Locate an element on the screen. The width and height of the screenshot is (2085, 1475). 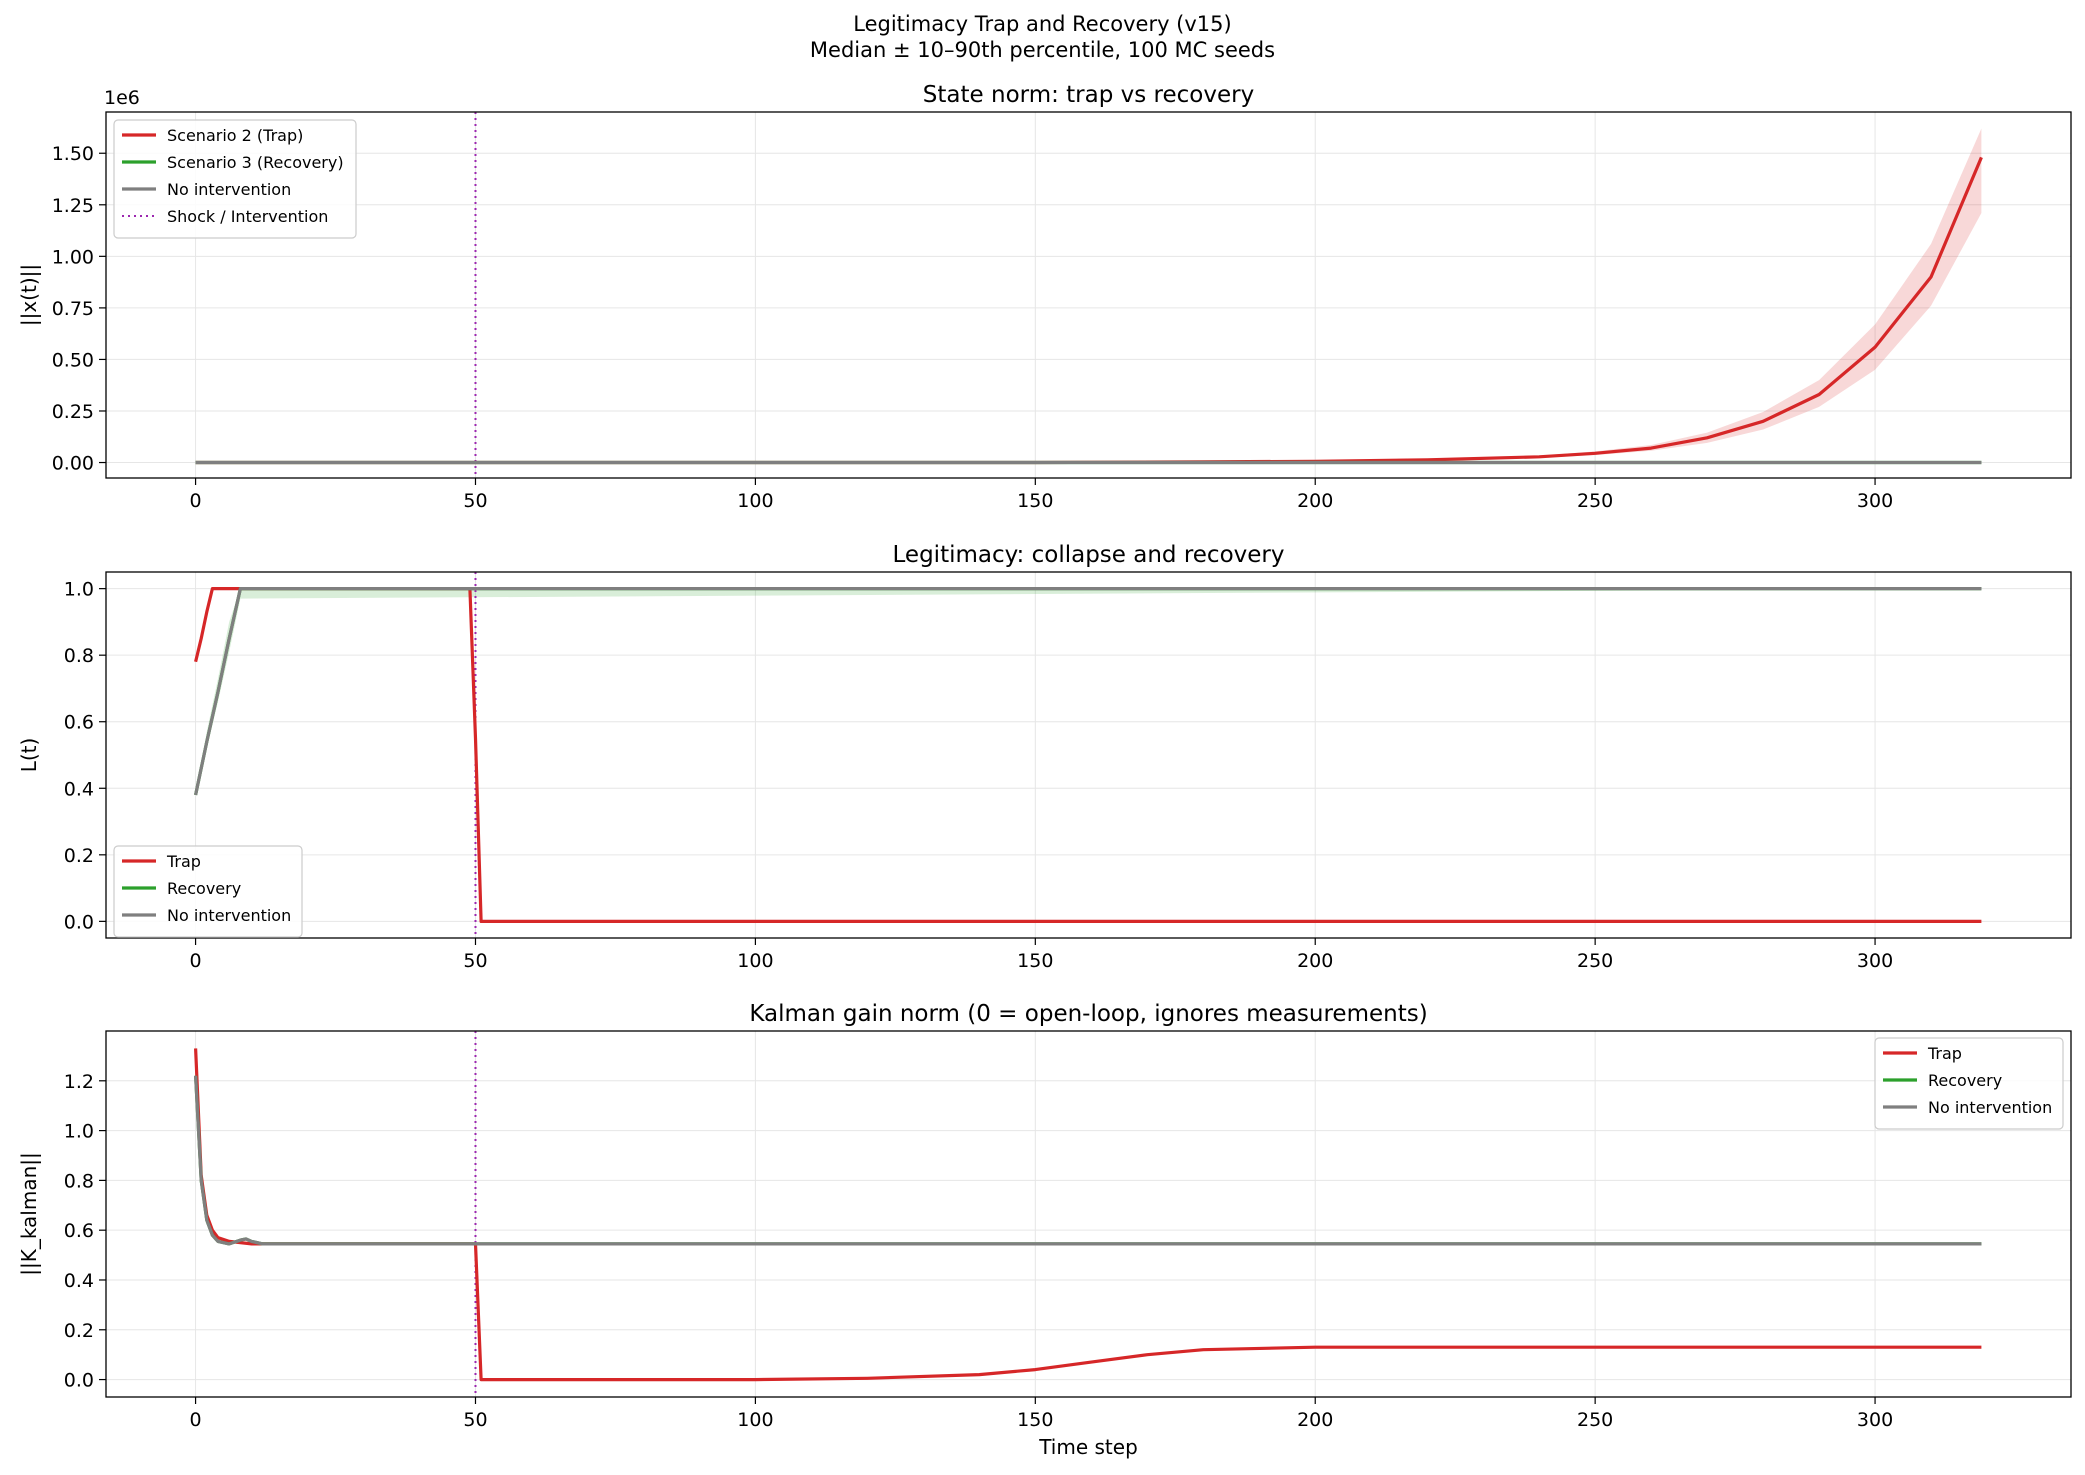
y-tick-label: 1.25 is located at coordinates (73, 206).